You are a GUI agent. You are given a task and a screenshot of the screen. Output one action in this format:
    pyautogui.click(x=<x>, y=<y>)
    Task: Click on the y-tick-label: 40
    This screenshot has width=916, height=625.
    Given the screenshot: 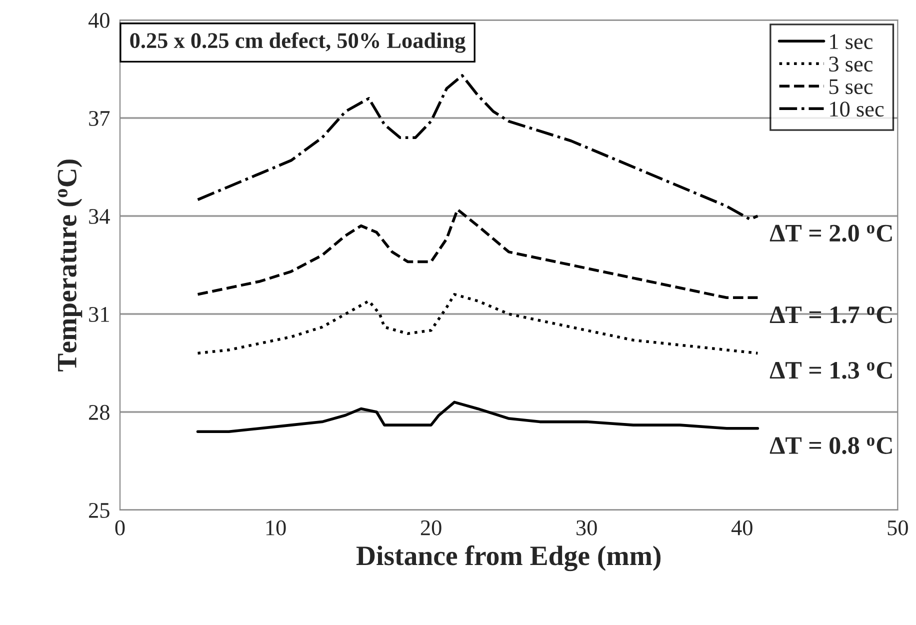 What is the action you would take?
    pyautogui.click(x=99, y=20)
    